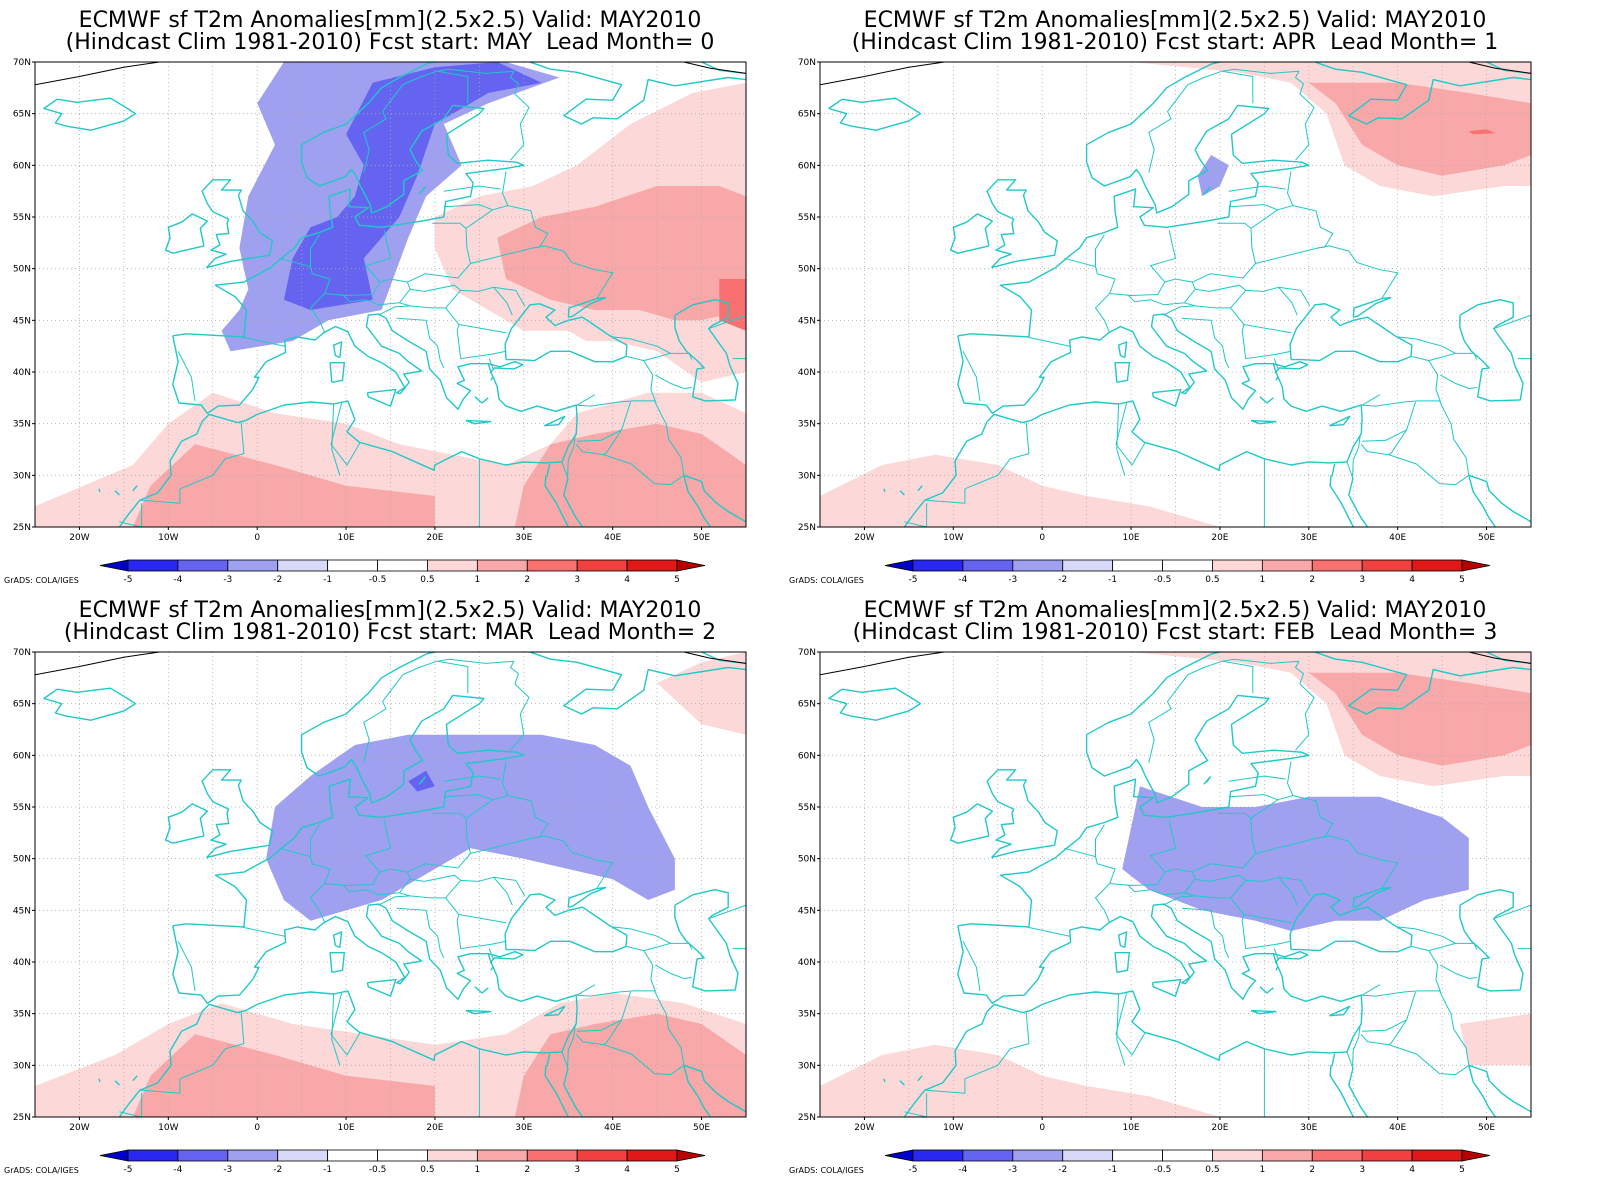 The image size is (1600, 1200). I want to click on anomaly-region-cold-eastern-europe, so click(1295, 858).